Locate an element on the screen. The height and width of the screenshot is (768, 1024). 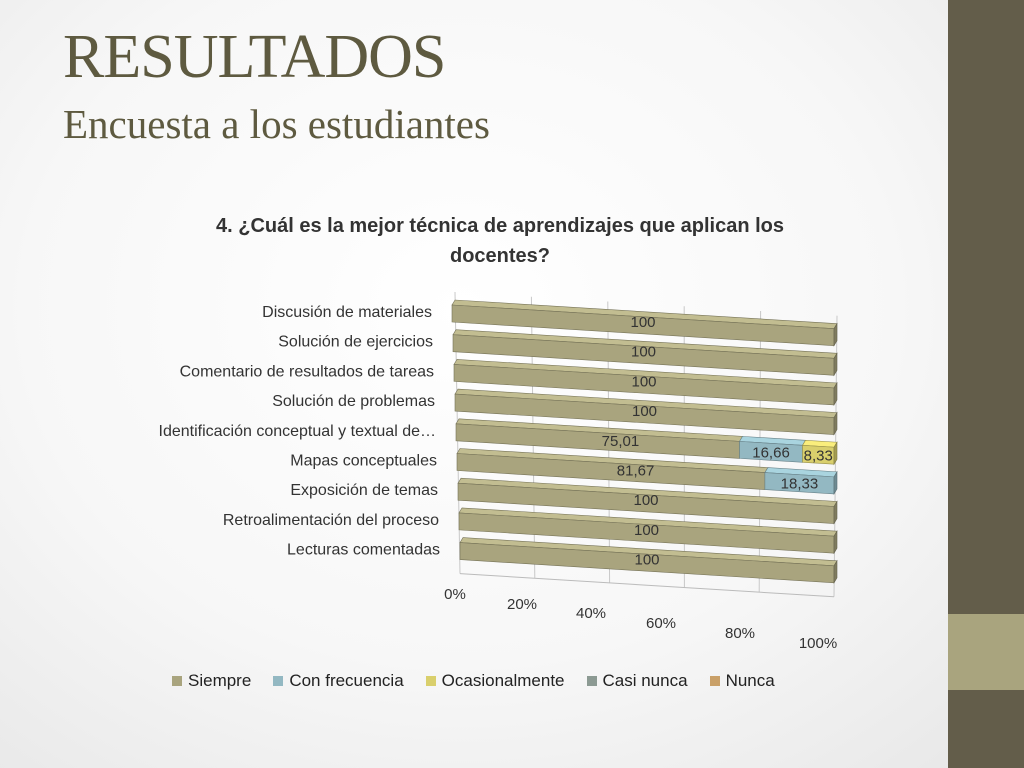
legend-label: Casi nunca is located at coordinates (645, 680).